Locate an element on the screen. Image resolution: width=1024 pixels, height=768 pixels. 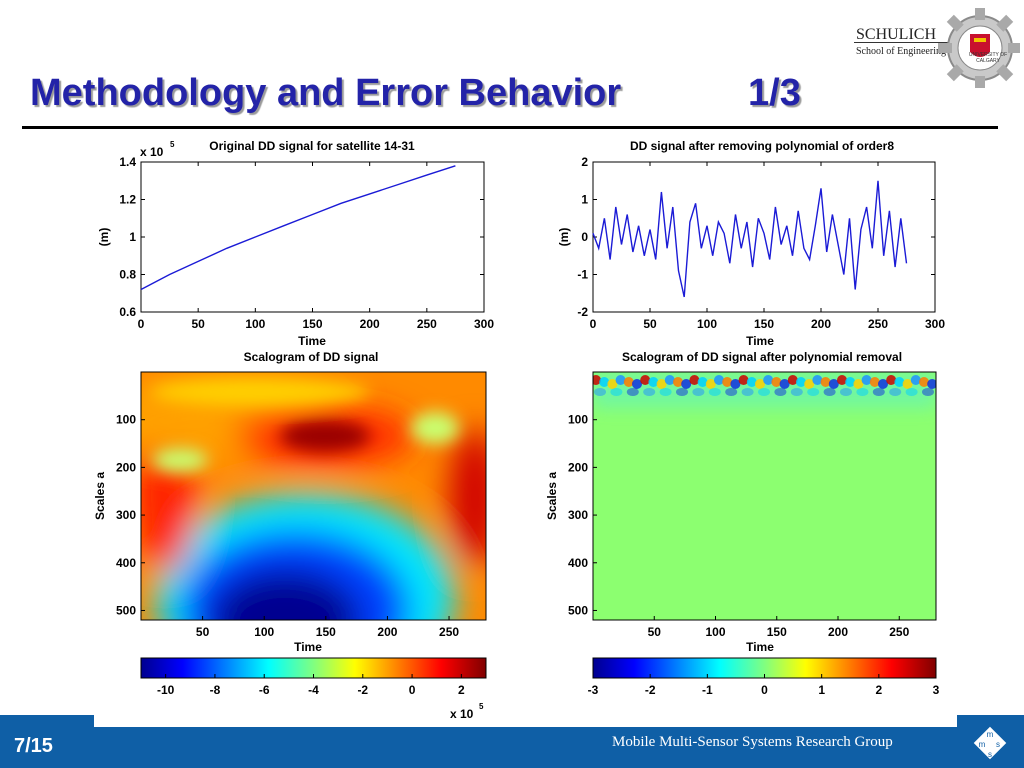
y-tick-label: 0 is located at coordinates (584, 237).